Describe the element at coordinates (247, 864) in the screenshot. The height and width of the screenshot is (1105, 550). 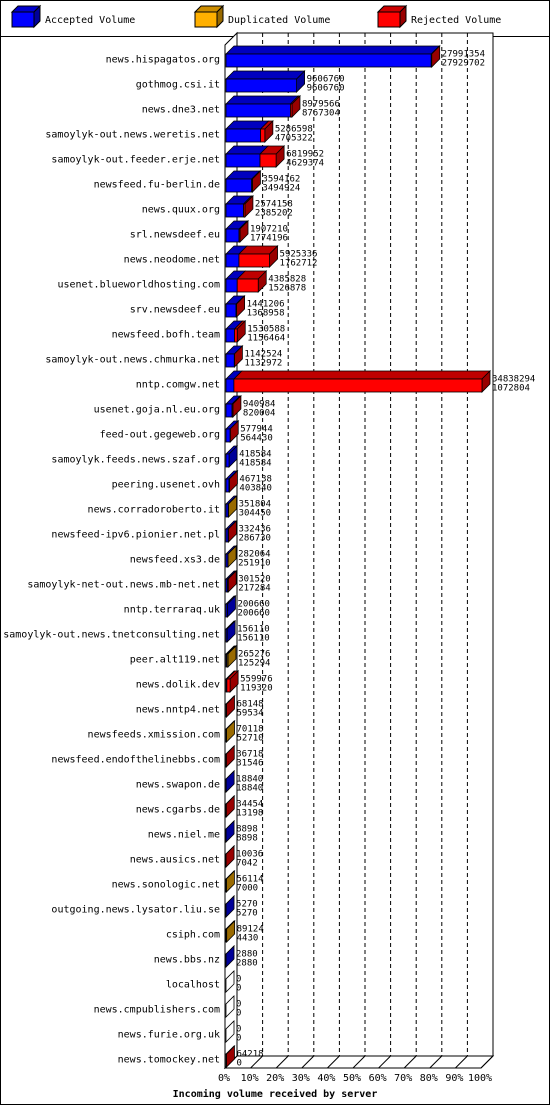
I see `value-accepted: 7042` at that location.